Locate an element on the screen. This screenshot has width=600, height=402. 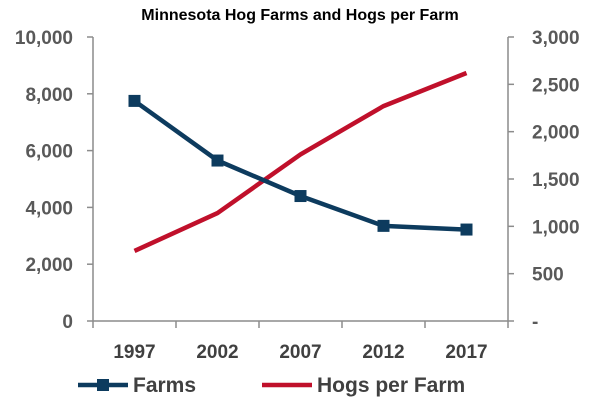
right-axis-tick-label: 1,000 is located at coordinates (556, 227).